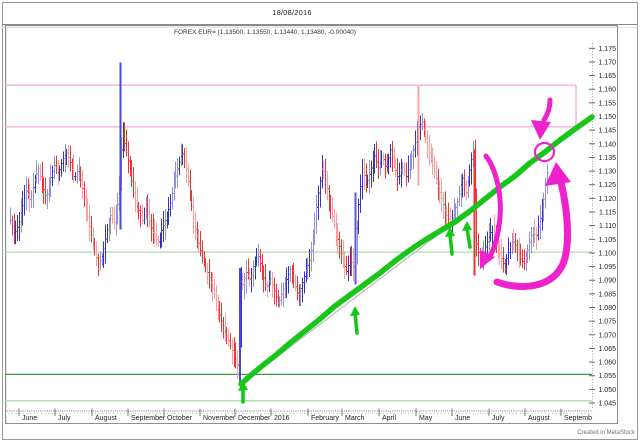 Image resolution: width=640 pixels, height=441 pixels. What do you see at coordinates (607, 49) in the screenshot?
I see `y-axis-label: 1.175` at bounding box center [607, 49].